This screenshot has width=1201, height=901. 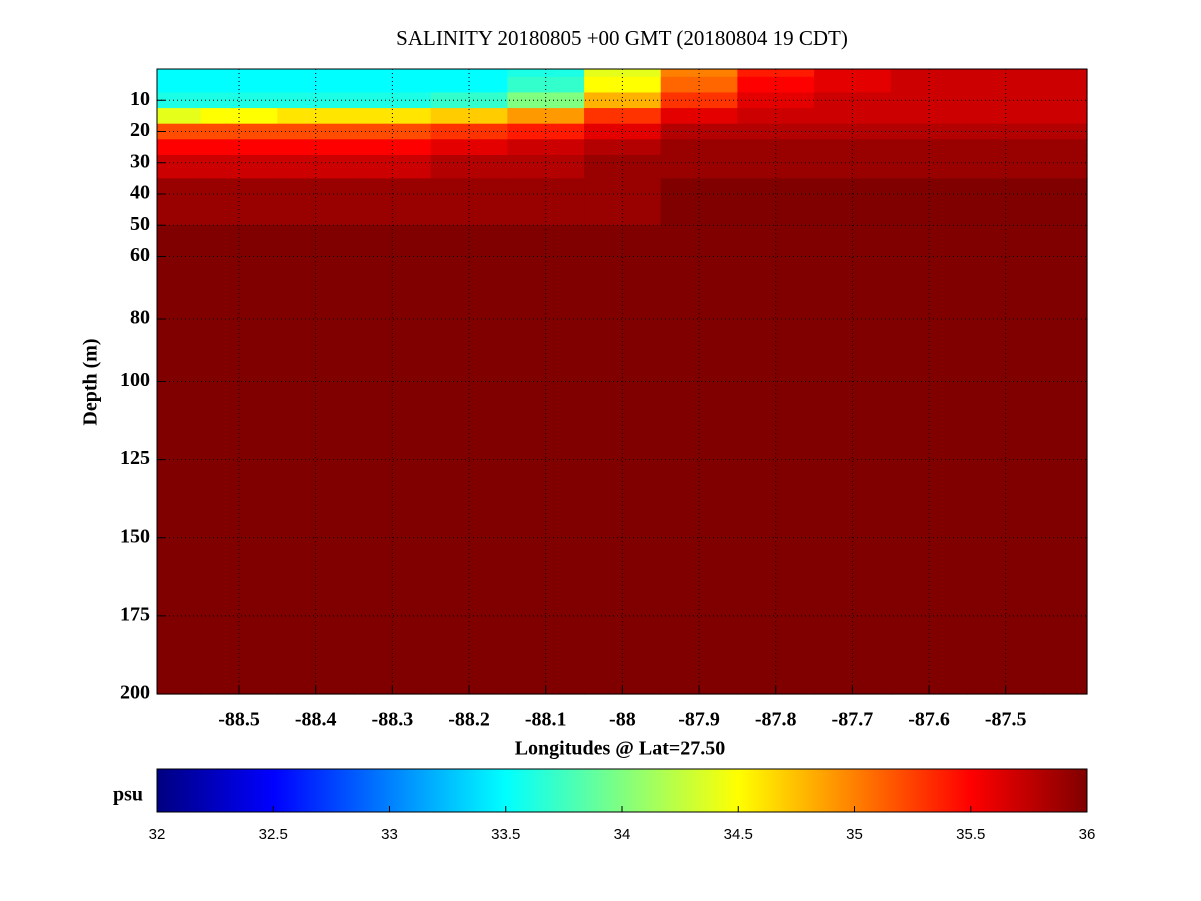 I want to click on y-tick-label: 40, so click(x=140, y=193).